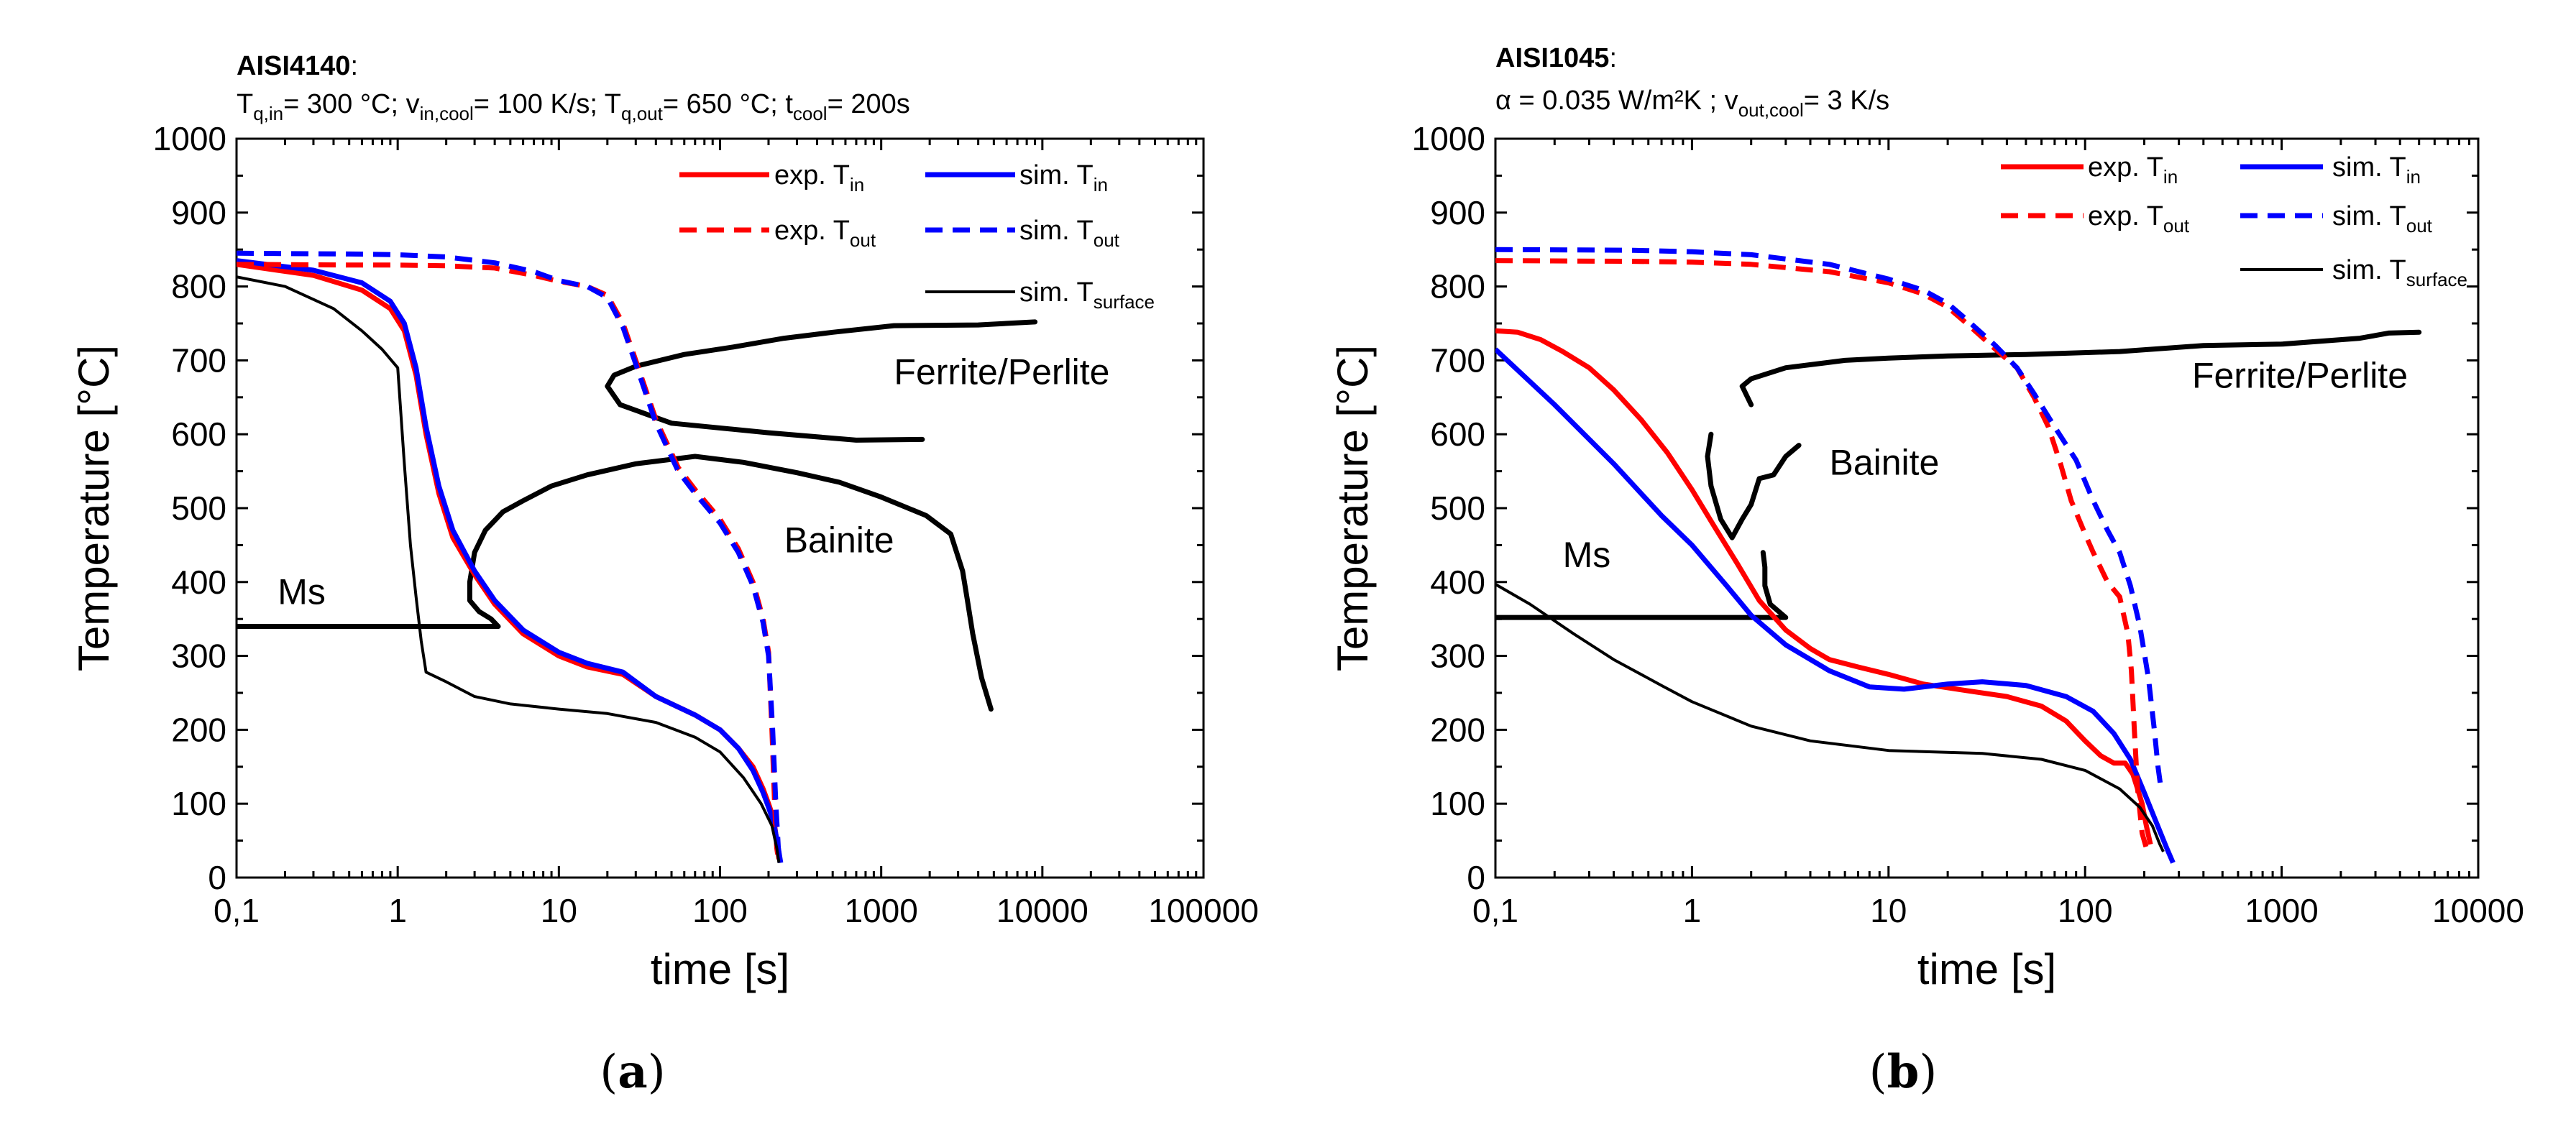  I want to click on panel-caption: (b), so click(1903, 1072).